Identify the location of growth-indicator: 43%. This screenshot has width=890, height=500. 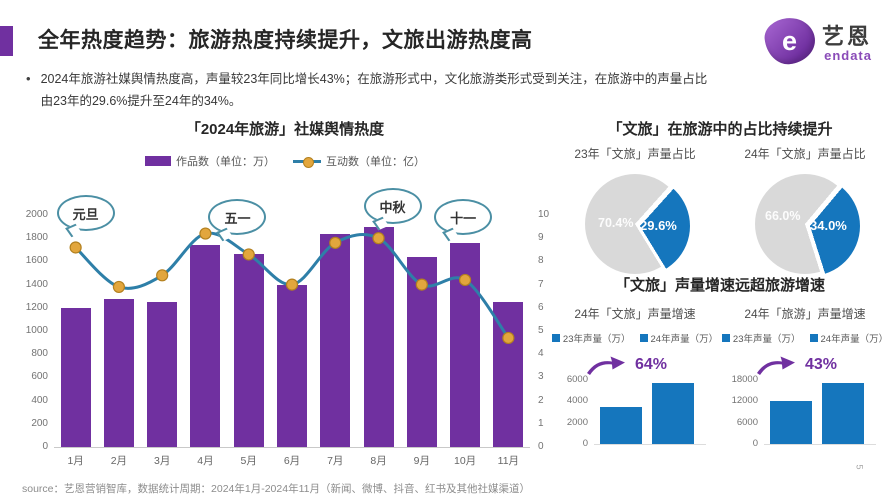
(823, 365).